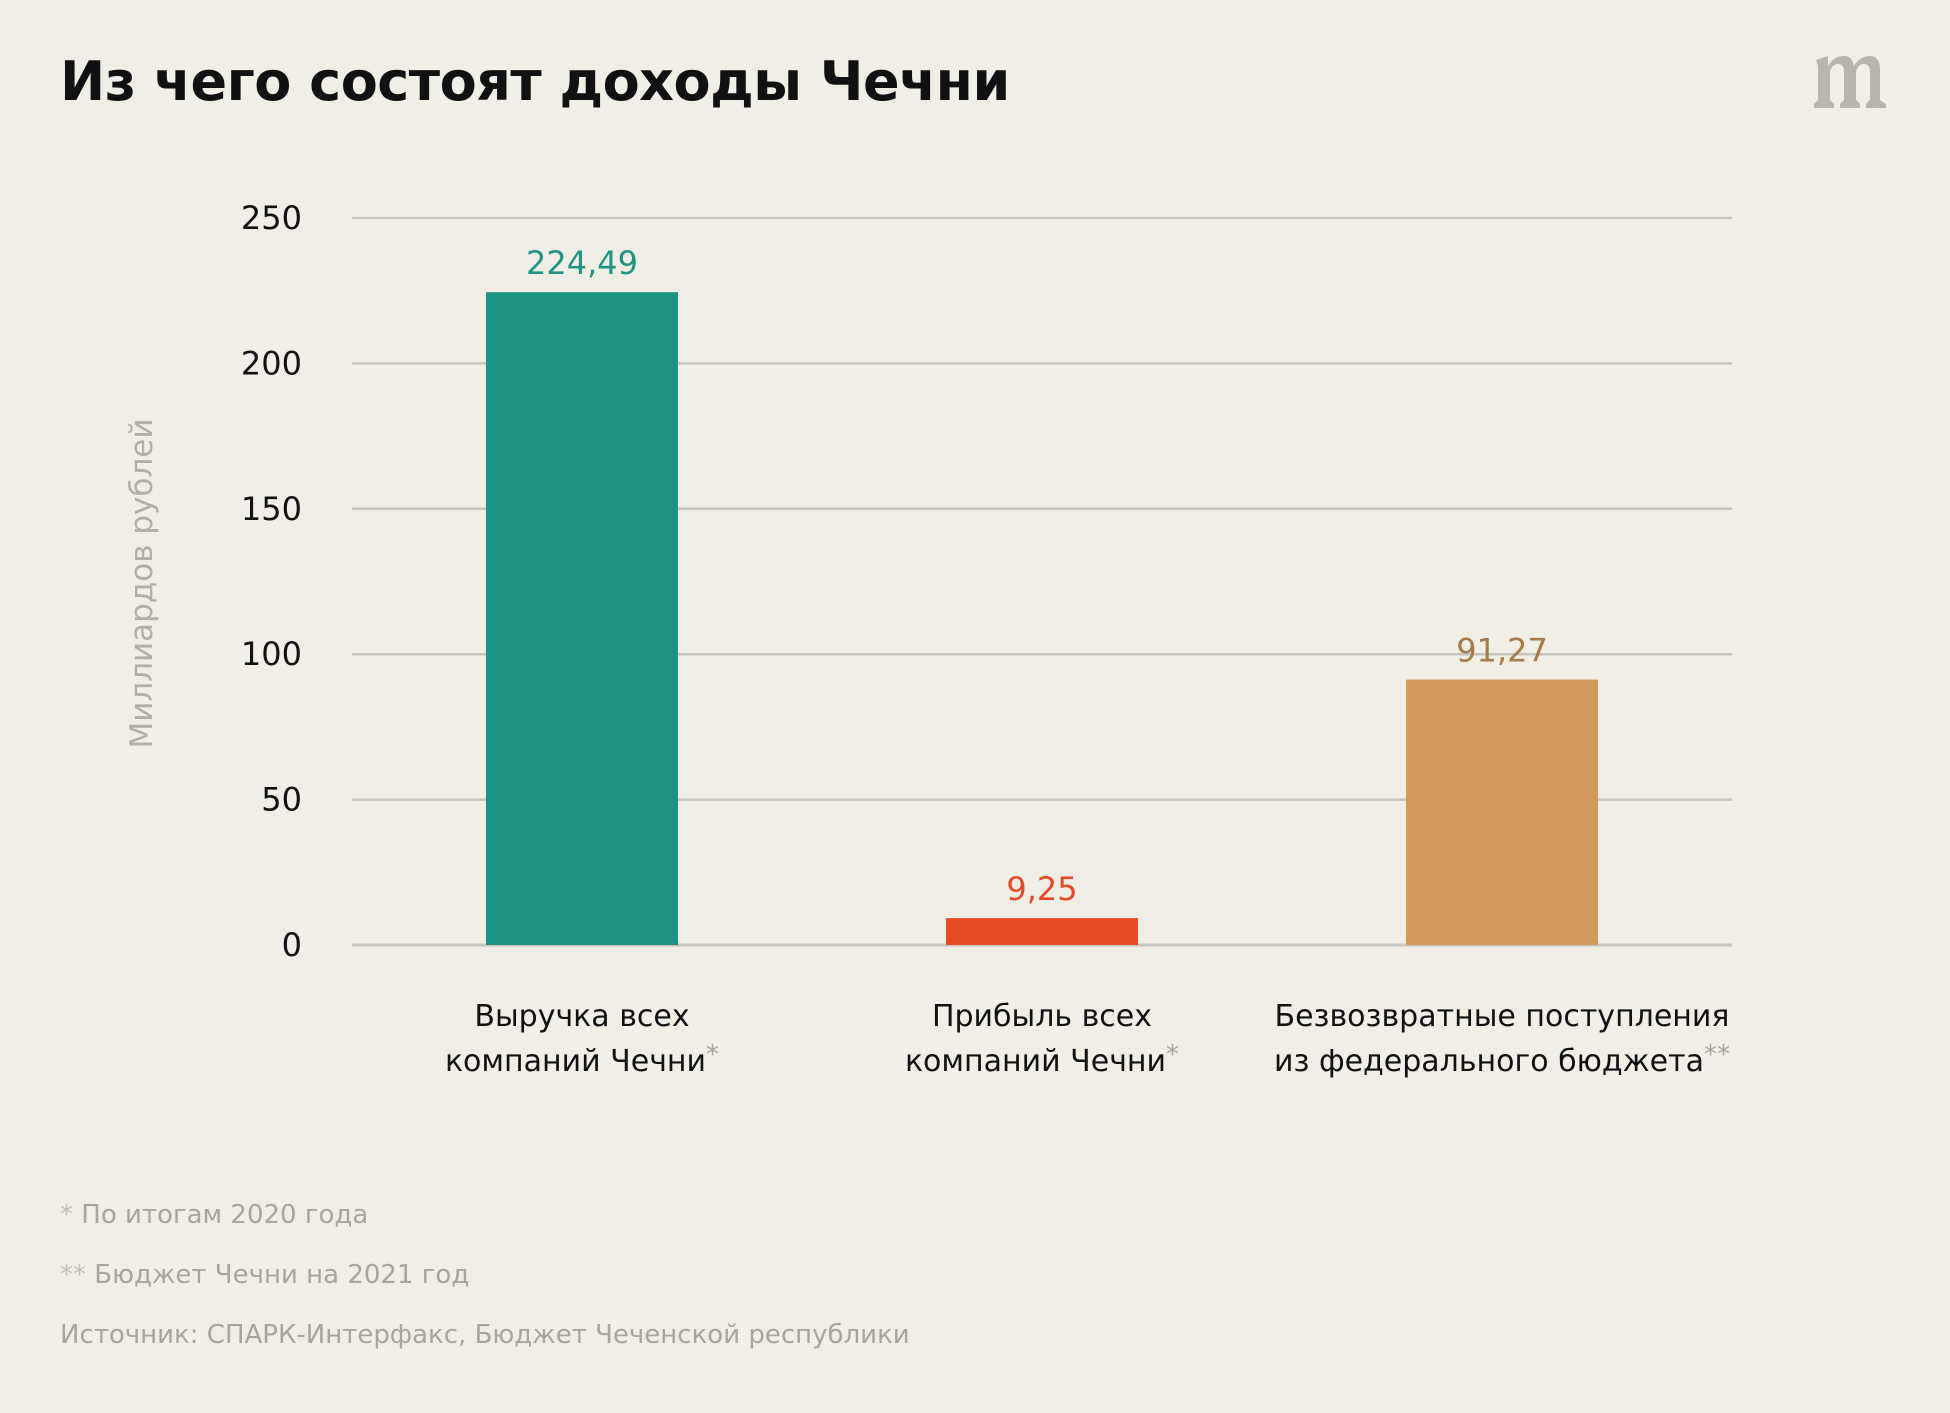  What do you see at coordinates (271, 509) in the screenshot?
I see `y-tick-label: 150` at bounding box center [271, 509].